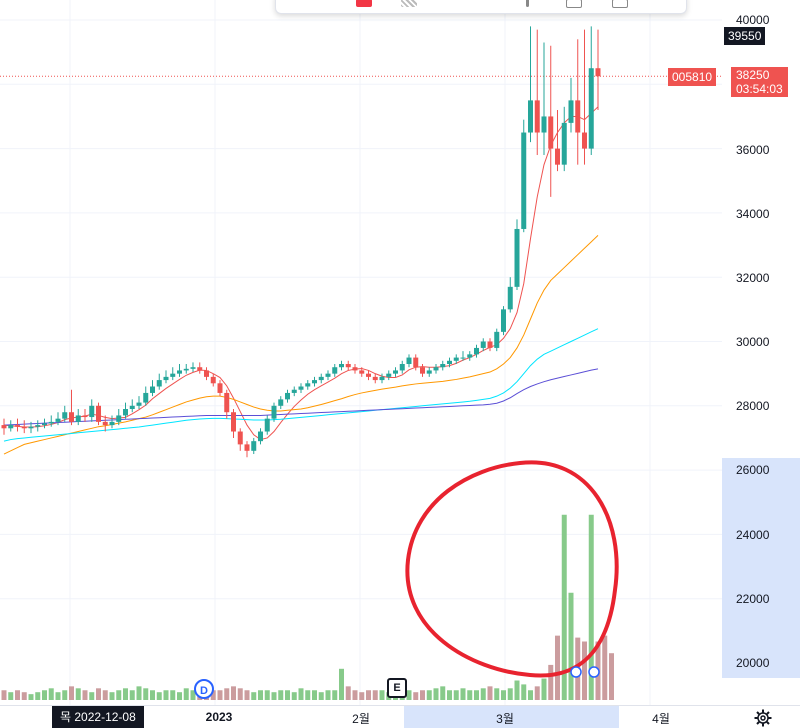 The width and height of the screenshot is (800, 728). What do you see at coordinates (219, 717) in the screenshot?
I see `time-tick: 2023` at bounding box center [219, 717].